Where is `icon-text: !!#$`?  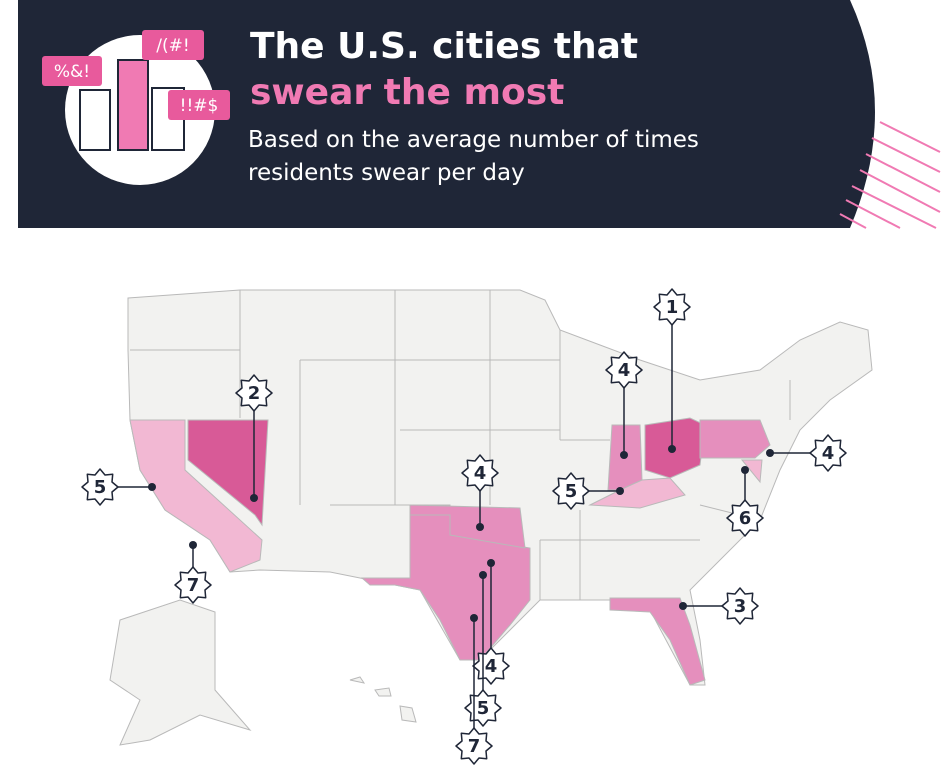
icon-text: !!#$ is located at coordinates (199, 106).